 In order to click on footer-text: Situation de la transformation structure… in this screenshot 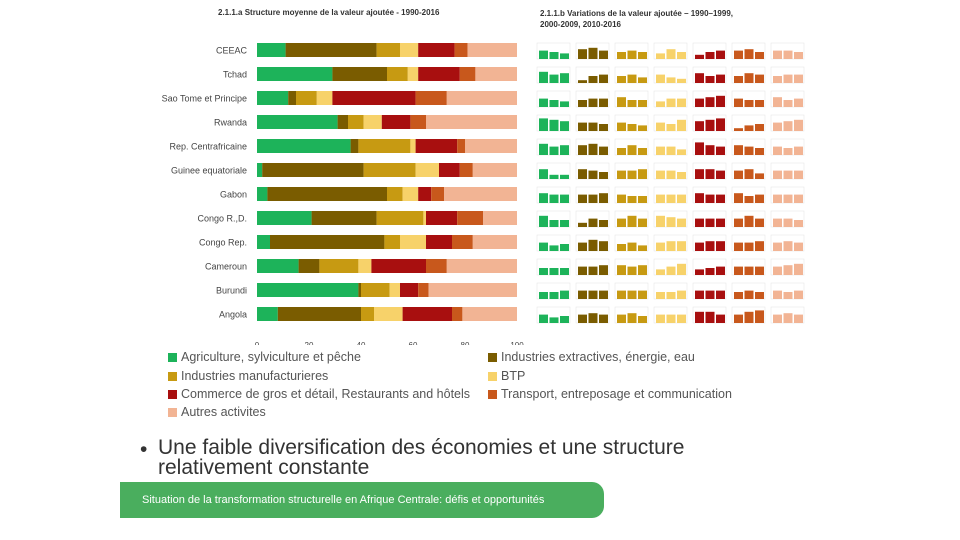, I will do `click(343, 500)`.